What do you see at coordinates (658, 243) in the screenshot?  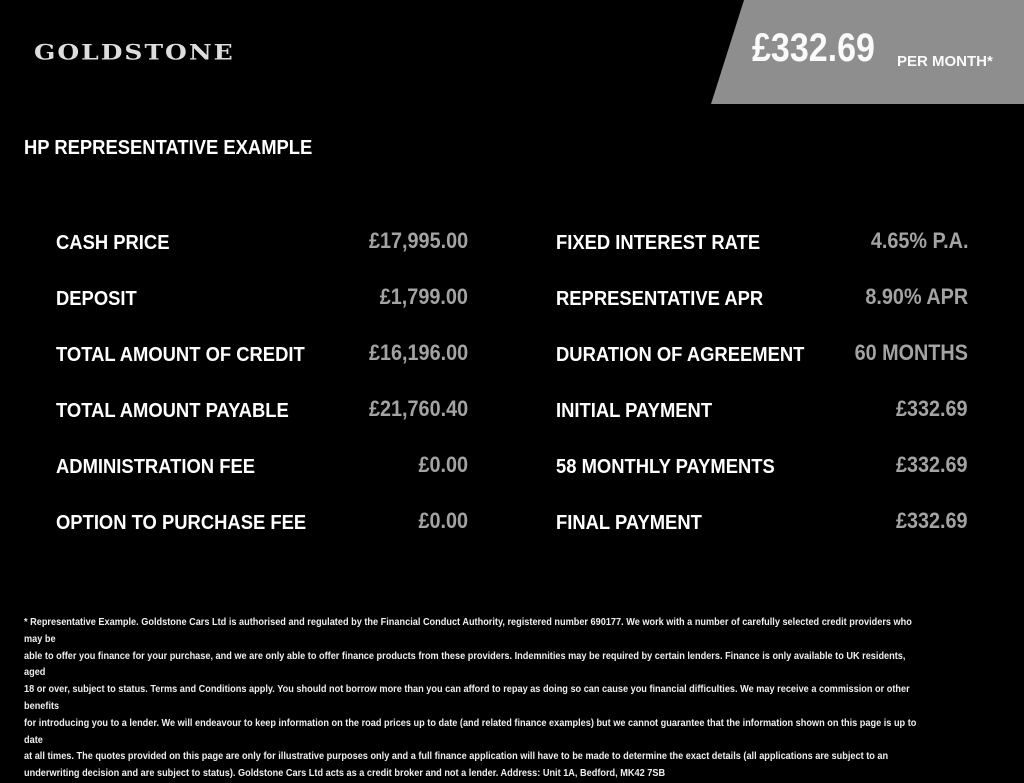 I see `row-label: FIXED INTEREST RATE` at bounding box center [658, 243].